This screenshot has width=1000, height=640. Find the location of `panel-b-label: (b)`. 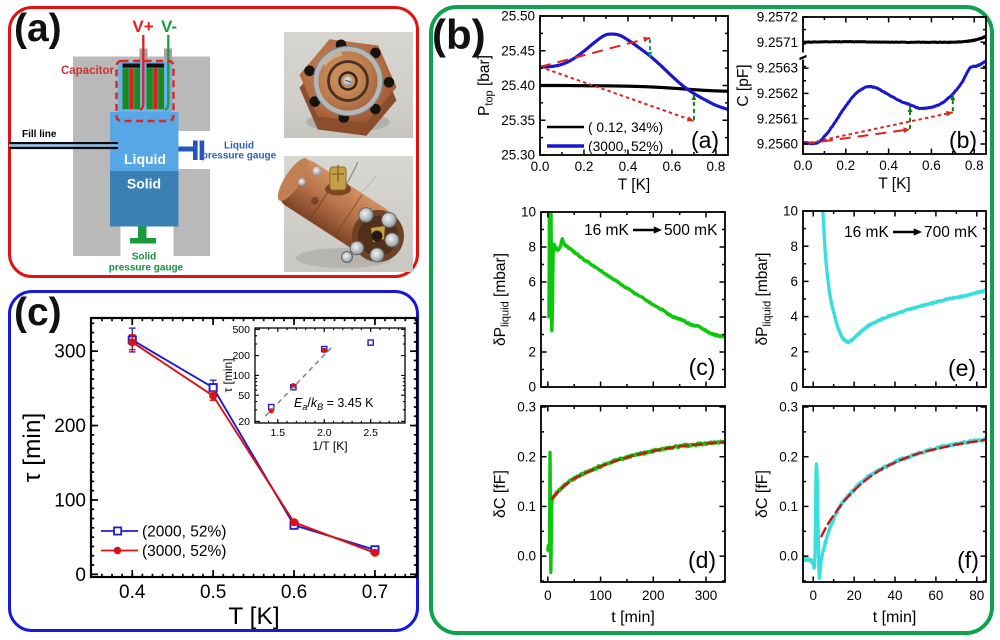

panel-b-label: (b) is located at coordinates (459, 34).